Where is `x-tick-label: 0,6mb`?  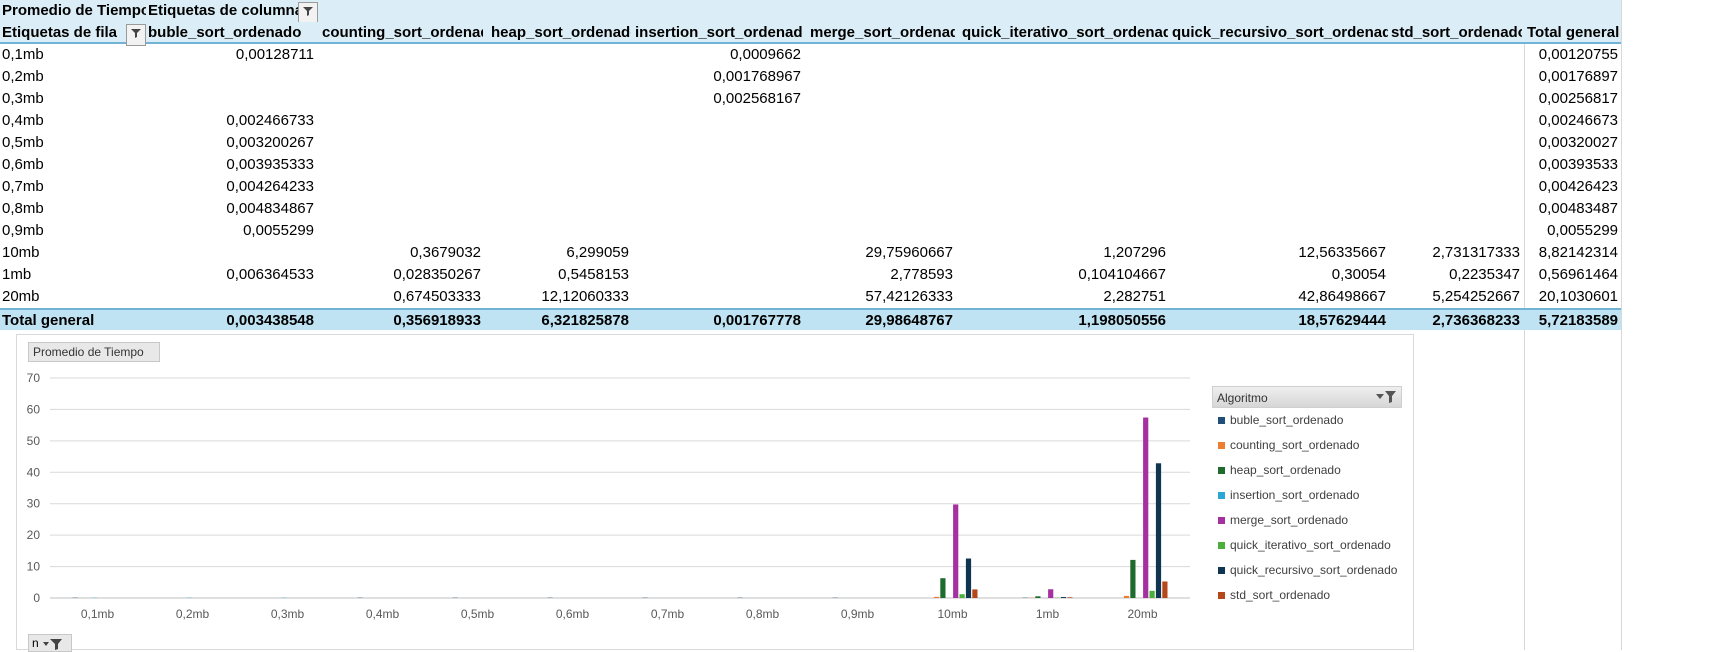 x-tick-label: 0,6mb is located at coordinates (573, 614).